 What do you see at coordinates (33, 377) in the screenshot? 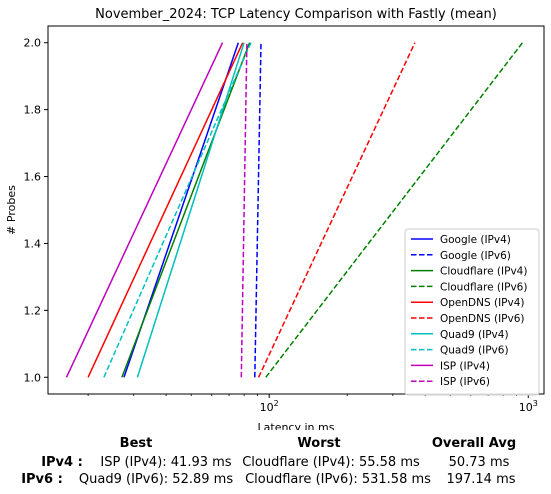
I see `y-tick-label: 1.0` at bounding box center [33, 377].